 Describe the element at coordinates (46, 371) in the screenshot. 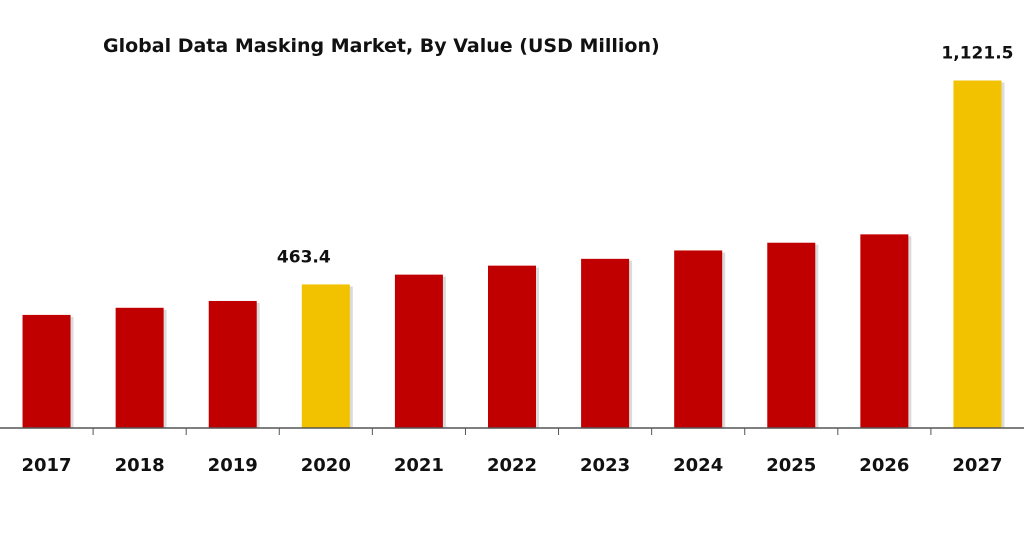

I see `bar-2017` at that location.